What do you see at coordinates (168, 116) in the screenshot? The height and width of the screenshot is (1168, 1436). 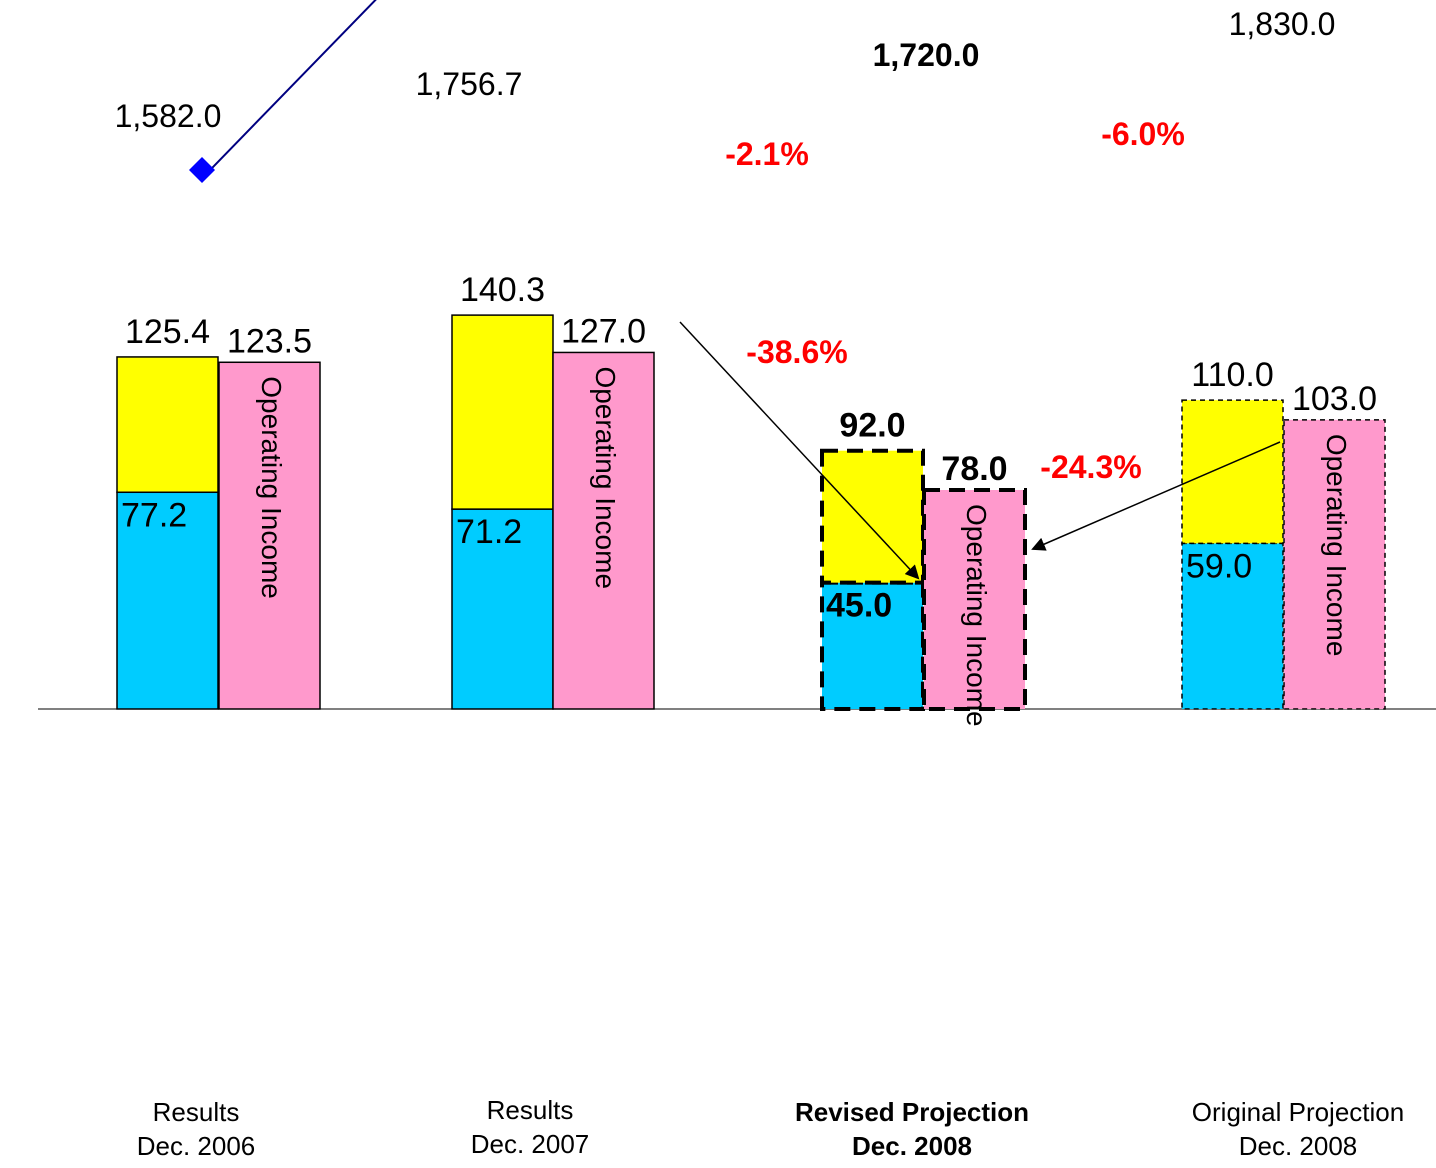 I see `series-value-label: 1,582.0` at bounding box center [168, 116].